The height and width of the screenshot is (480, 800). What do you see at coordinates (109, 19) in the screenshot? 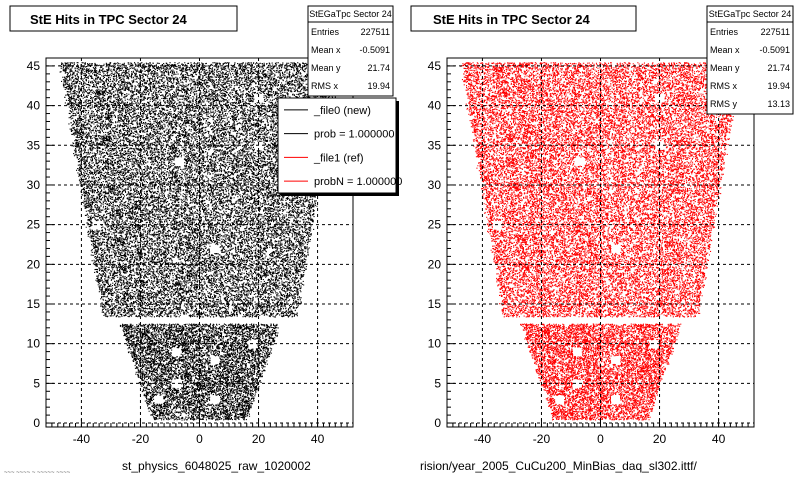
I see `left-histogram-title: StE Hits in TPC Sector 24` at bounding box center [109, 19].